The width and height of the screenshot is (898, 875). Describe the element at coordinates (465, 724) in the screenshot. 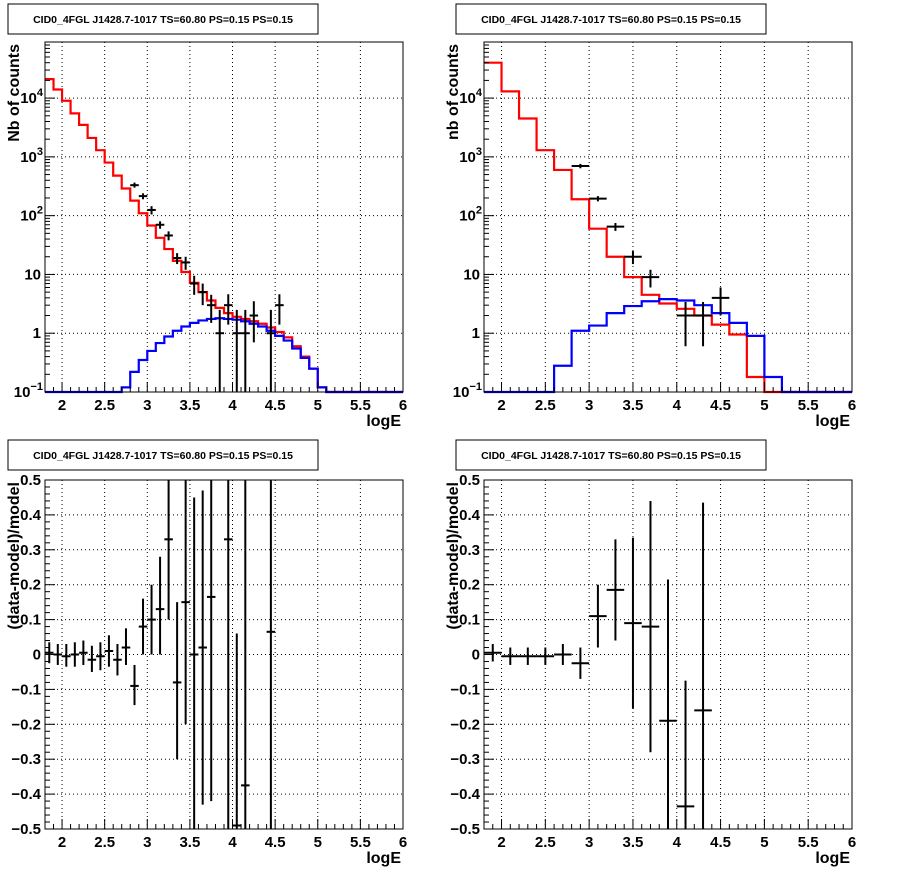

I see `y-tick-label: −0.2` at that location.